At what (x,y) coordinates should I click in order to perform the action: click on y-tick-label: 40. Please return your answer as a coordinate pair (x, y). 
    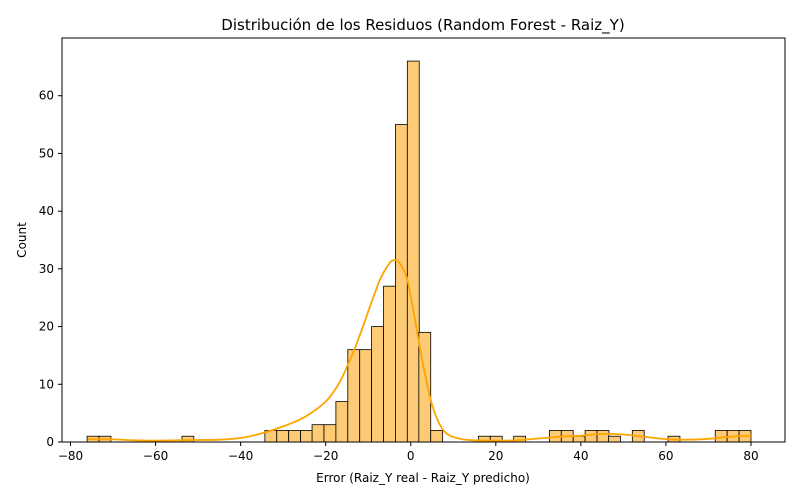
    Looking at the image, I should click on (46, 211).